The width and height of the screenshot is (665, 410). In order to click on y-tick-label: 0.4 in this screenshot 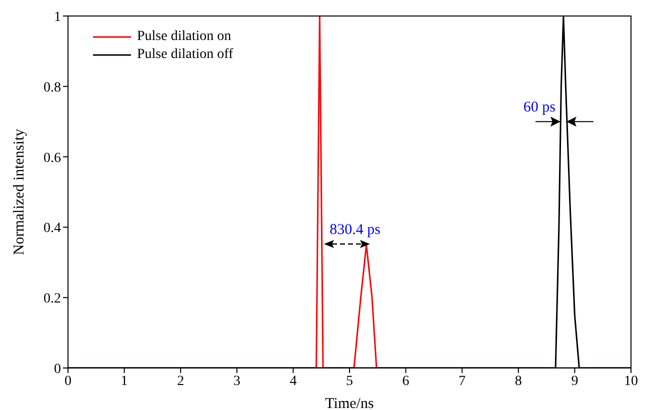, I will do `click(52, 228)`.